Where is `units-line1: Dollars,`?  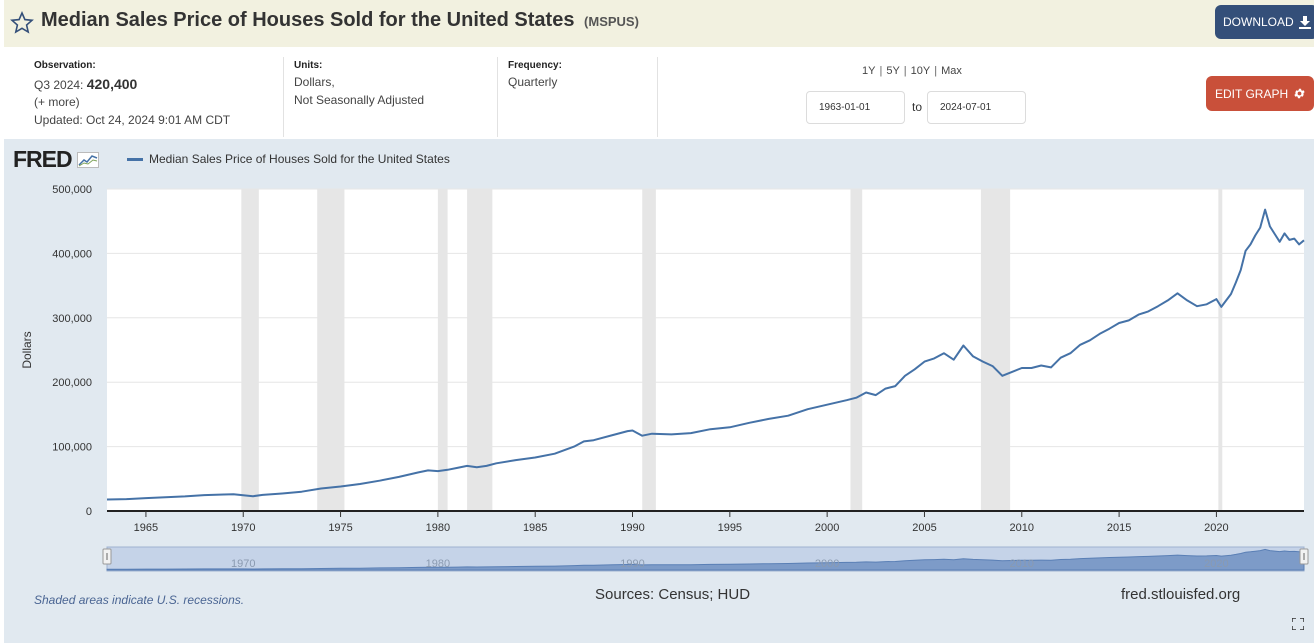
units-line1: Dollars, is located at coordinates (314, 82).